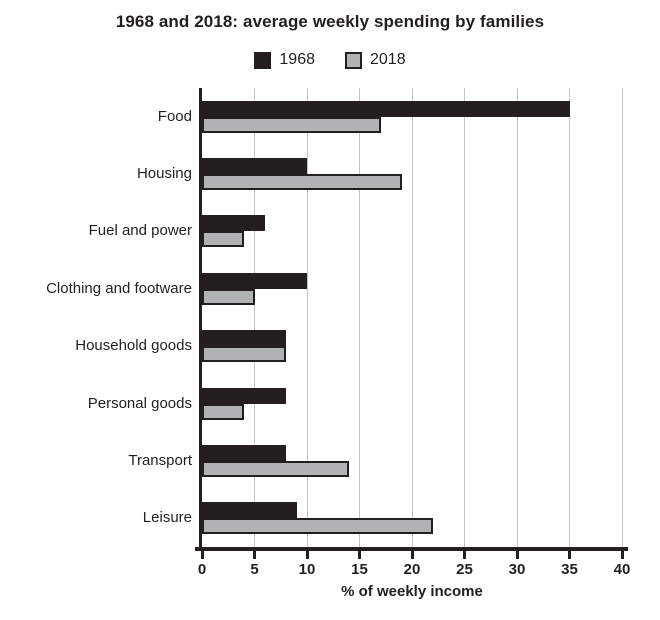 The width and height of the screenshot is (660, 620). Describe the element at coordinates (464, 569) in the screenshot. I see `x-tick-label: 25` at that location.